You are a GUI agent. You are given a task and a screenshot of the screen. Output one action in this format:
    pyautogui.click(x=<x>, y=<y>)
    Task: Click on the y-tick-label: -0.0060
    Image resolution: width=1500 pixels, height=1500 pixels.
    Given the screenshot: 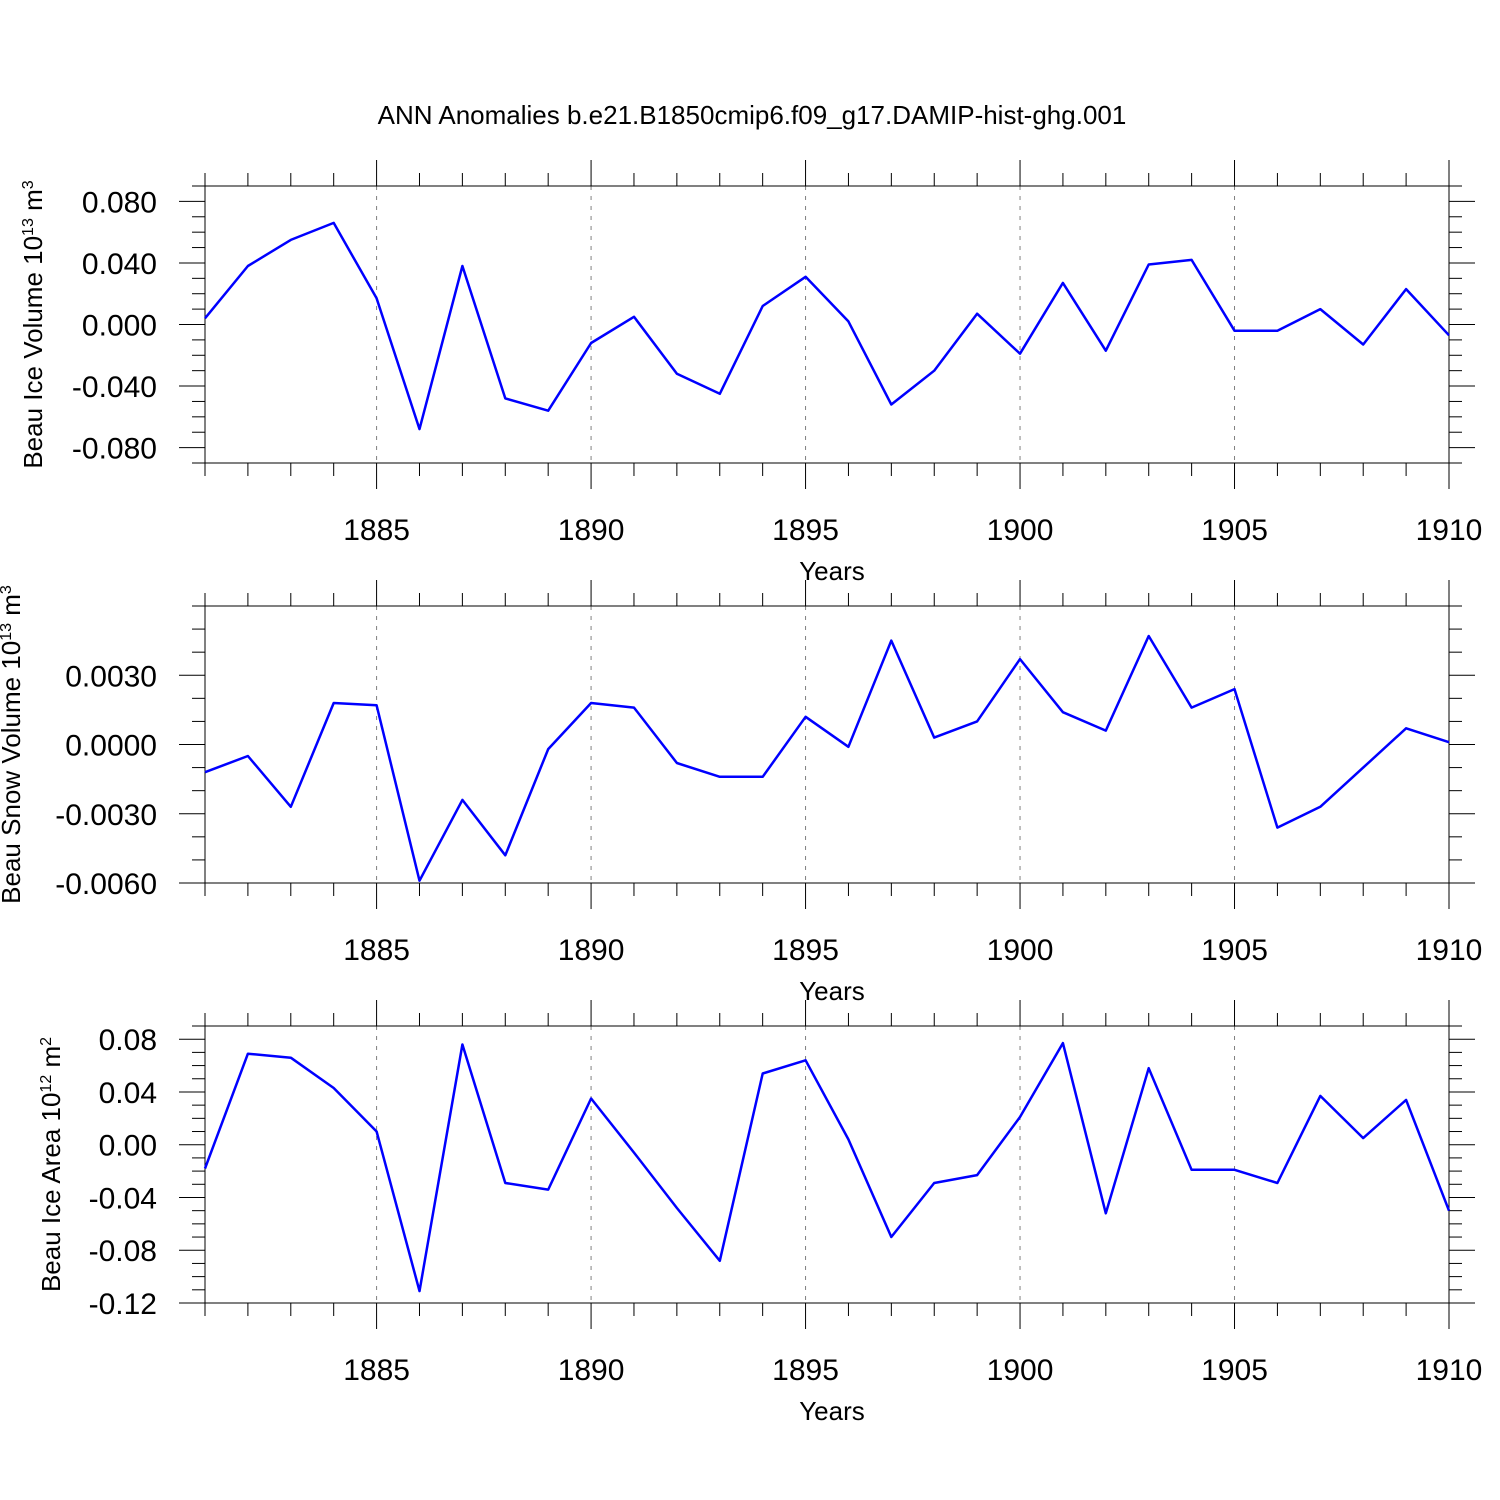 What is the action you would take?
    pyautogui.click(x=106, y=884)
    